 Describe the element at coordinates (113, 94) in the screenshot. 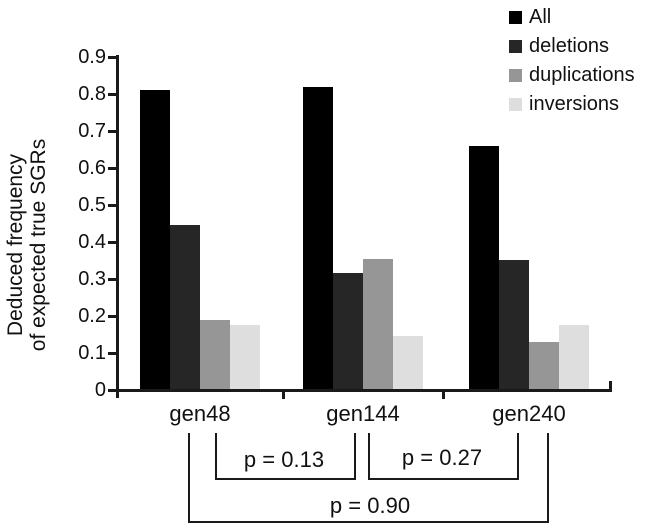

I see `y-tick-mark-0.8` at that location.